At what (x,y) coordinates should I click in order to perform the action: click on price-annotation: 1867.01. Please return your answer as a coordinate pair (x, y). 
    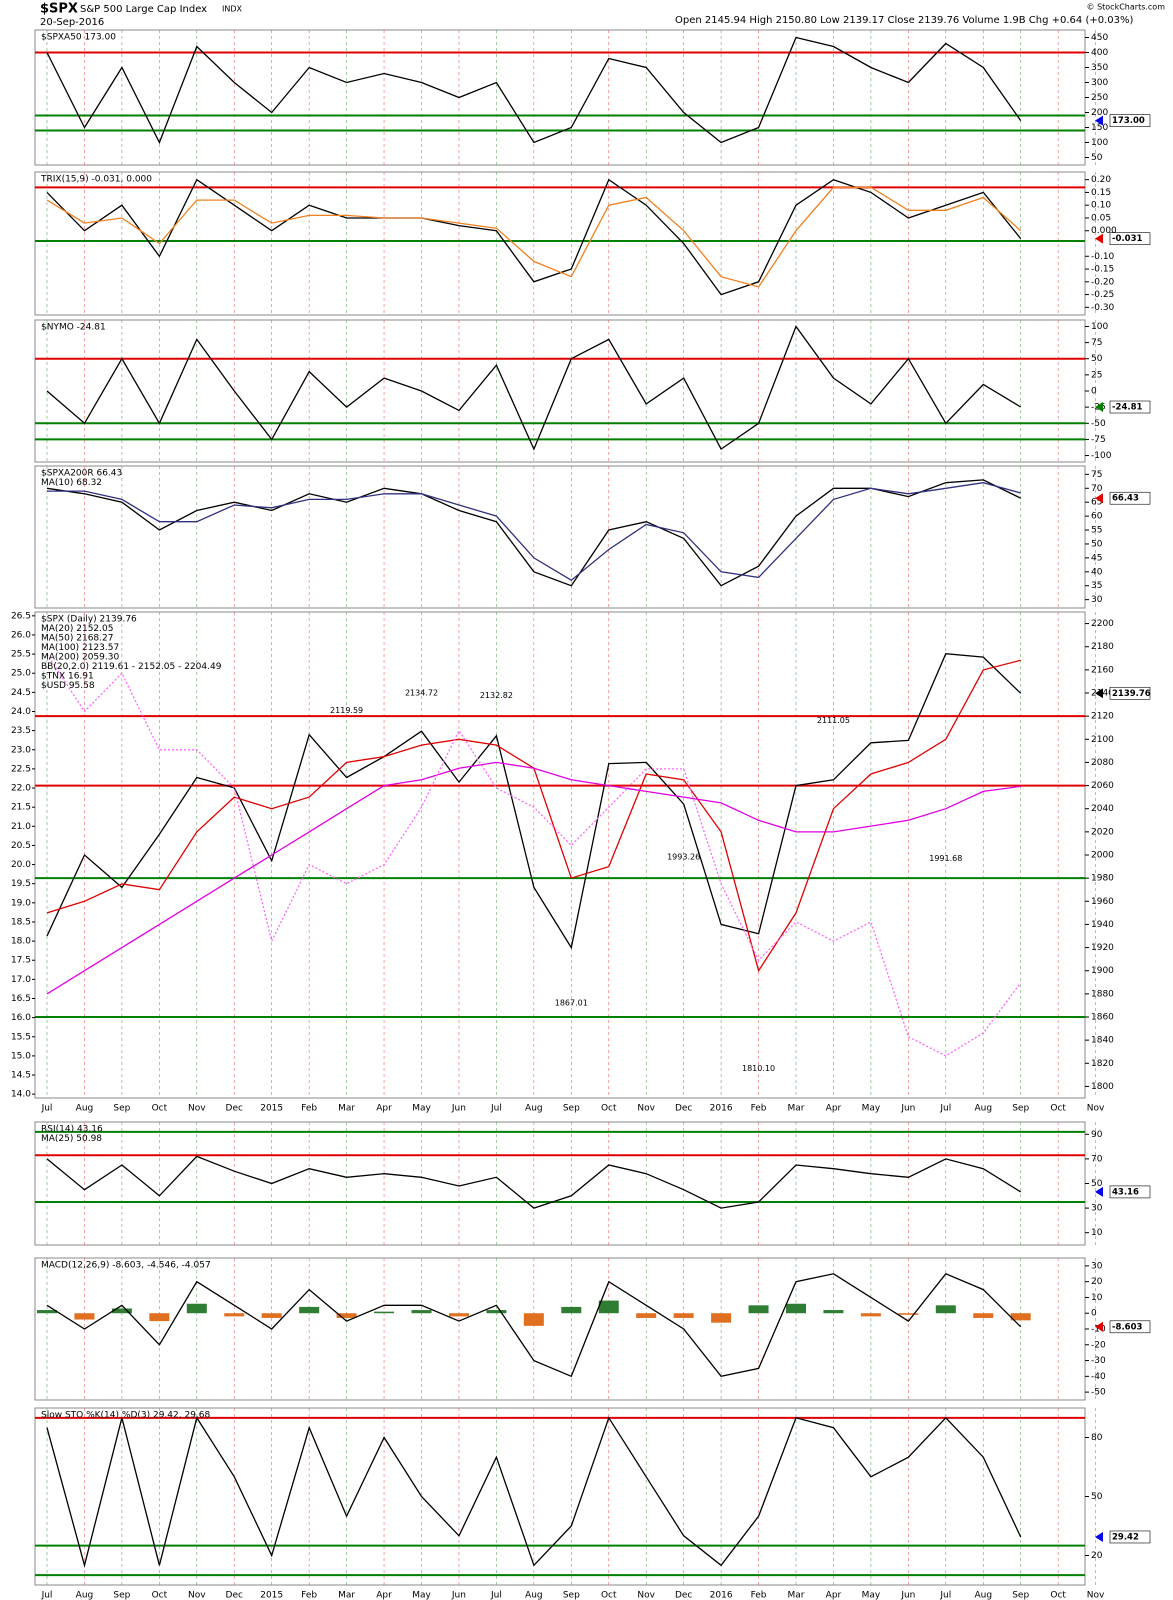
    Looking at the image, I should click on (571, 1002).